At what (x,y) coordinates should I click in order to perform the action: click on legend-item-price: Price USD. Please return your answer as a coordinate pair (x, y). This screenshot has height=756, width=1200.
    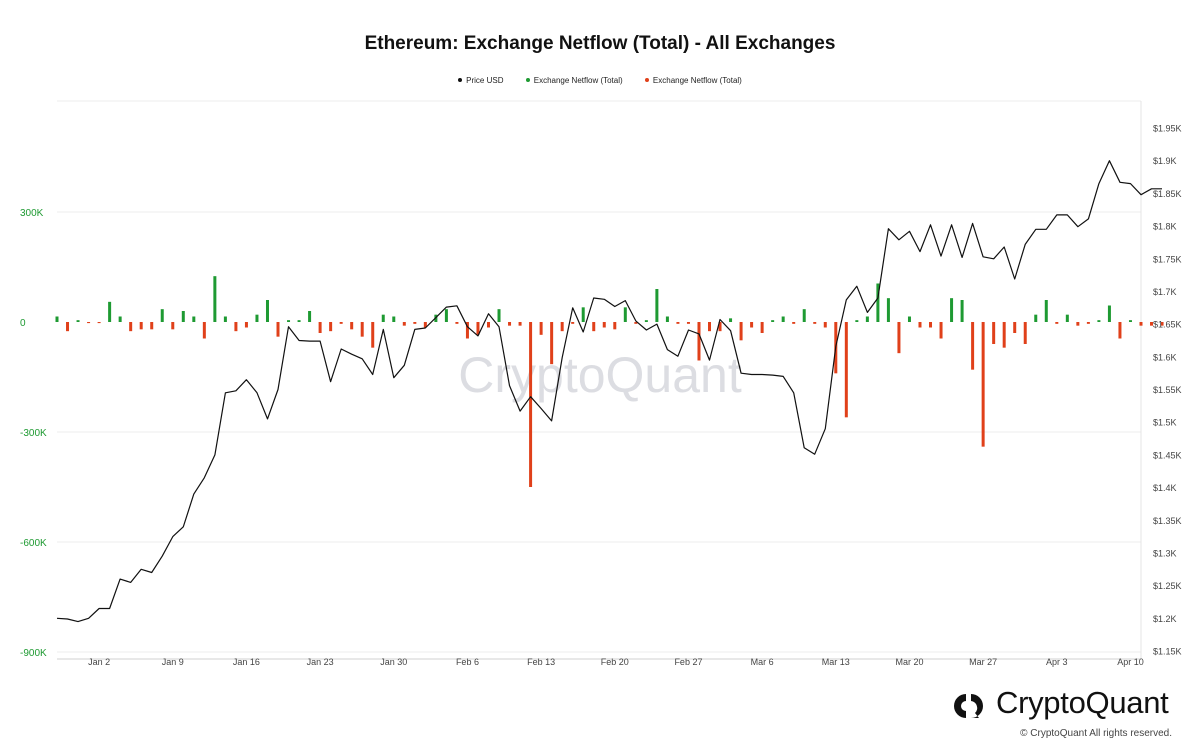
    Looking at the image, I should click on (481, 80).